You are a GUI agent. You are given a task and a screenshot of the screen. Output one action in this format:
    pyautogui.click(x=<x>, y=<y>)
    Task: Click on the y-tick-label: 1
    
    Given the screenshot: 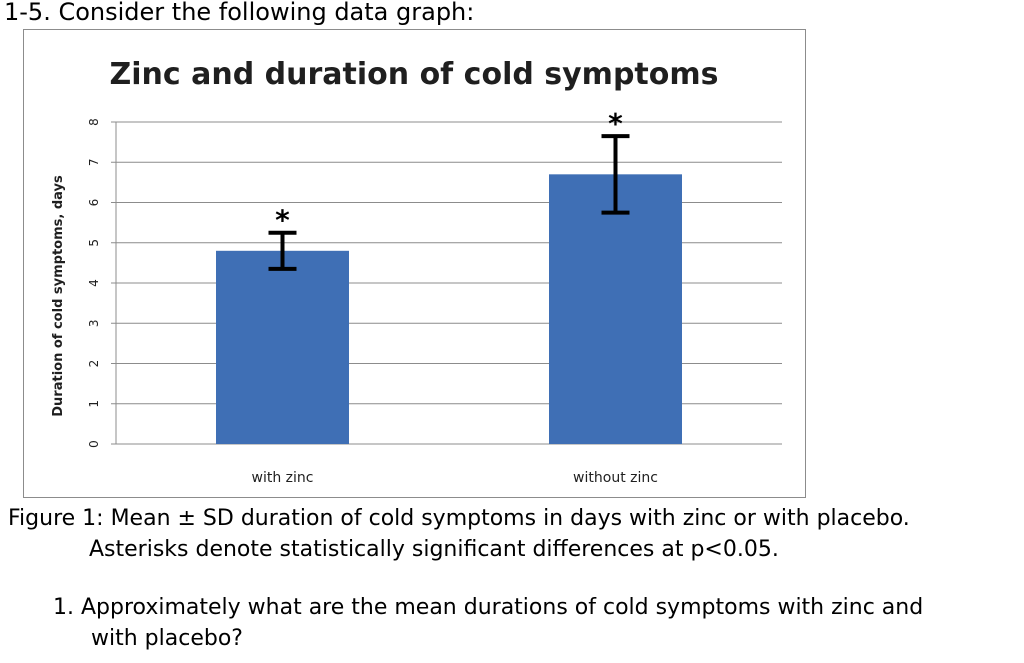 What is the action you would take?
    pyautogui.click(x=94, y=404)
    